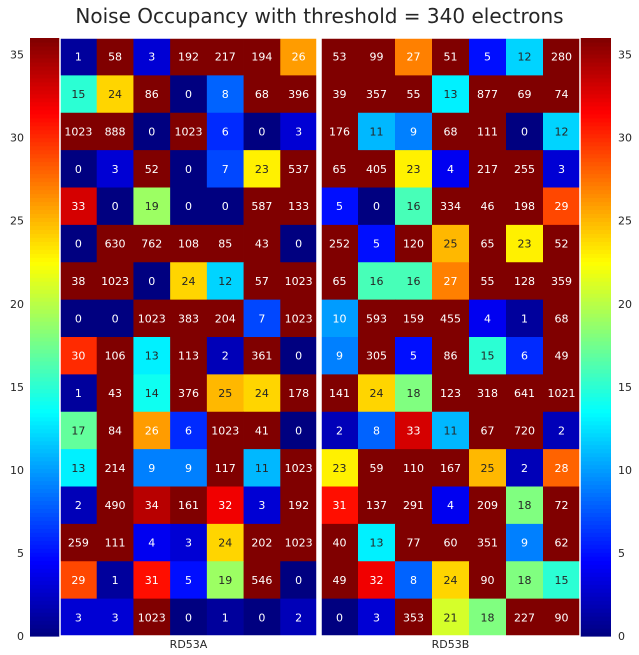 This screenshot has height=655, width=639. Describe the element at coordinates (377, 57) in the screenshot. I see `heatmap-cell-value: 99` at that location.